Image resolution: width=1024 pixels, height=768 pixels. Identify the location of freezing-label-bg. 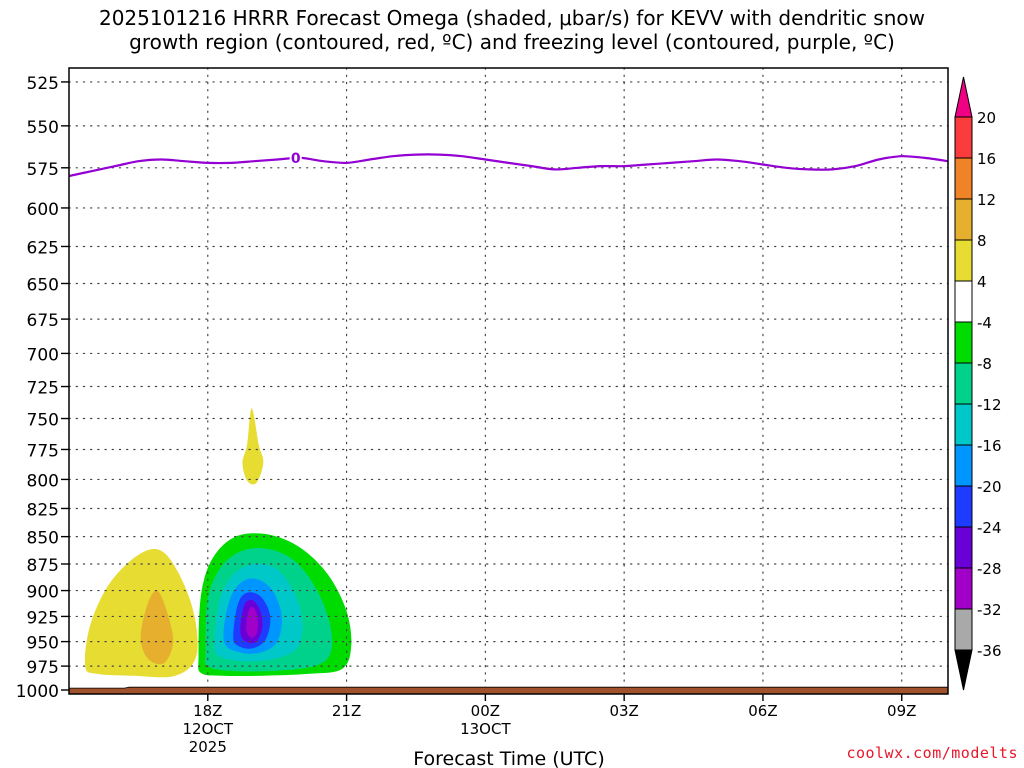
(295, 158).